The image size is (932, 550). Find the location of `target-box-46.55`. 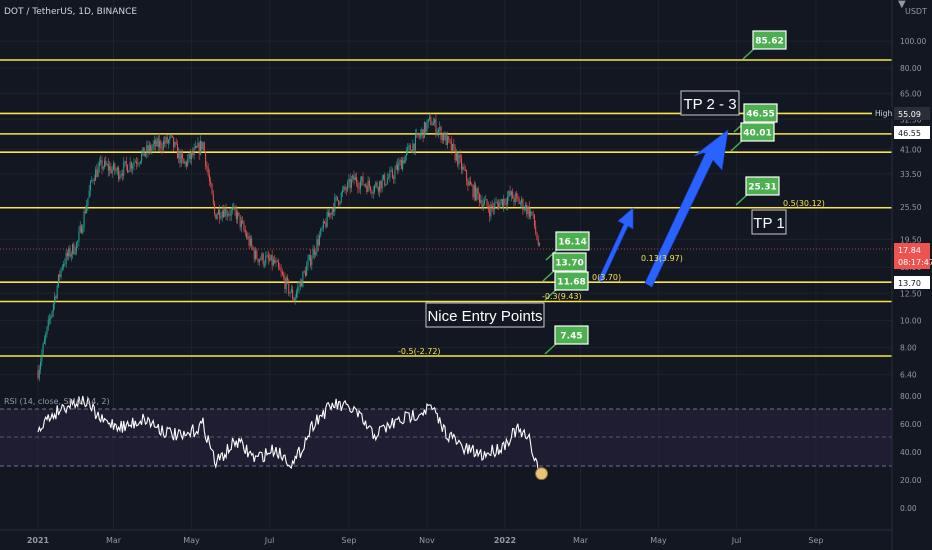

target-box-46.55 is located at coordinates (760, 113).